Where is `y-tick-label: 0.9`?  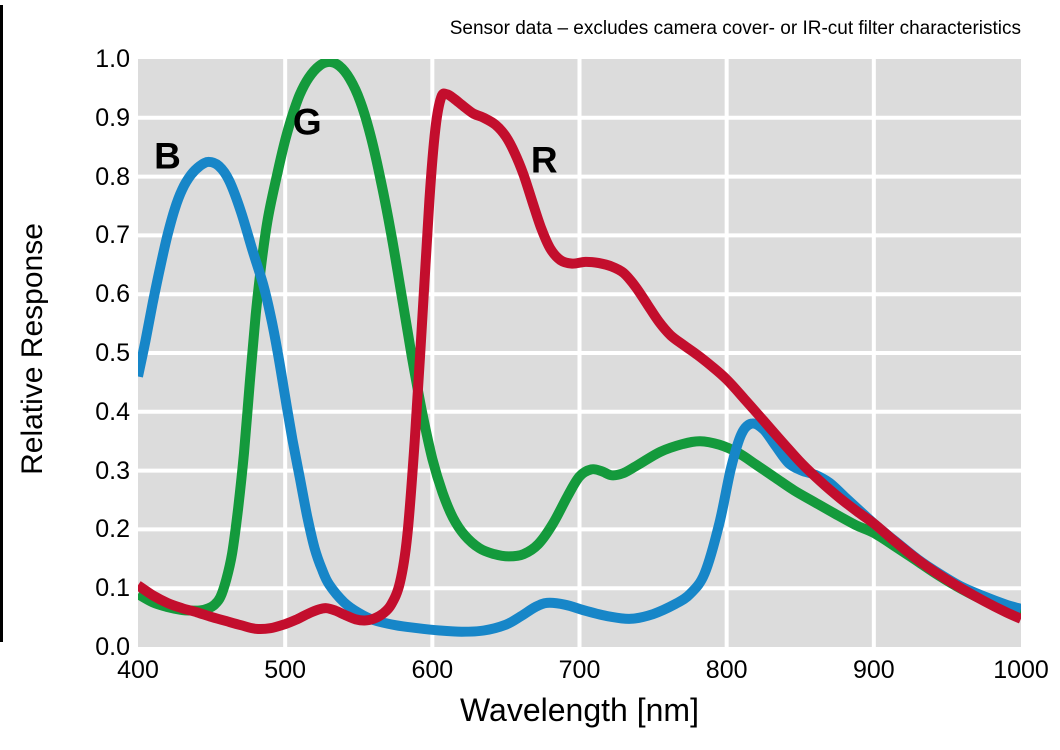 y-tick-label: 0.9 is located at coordinates (112, 117).